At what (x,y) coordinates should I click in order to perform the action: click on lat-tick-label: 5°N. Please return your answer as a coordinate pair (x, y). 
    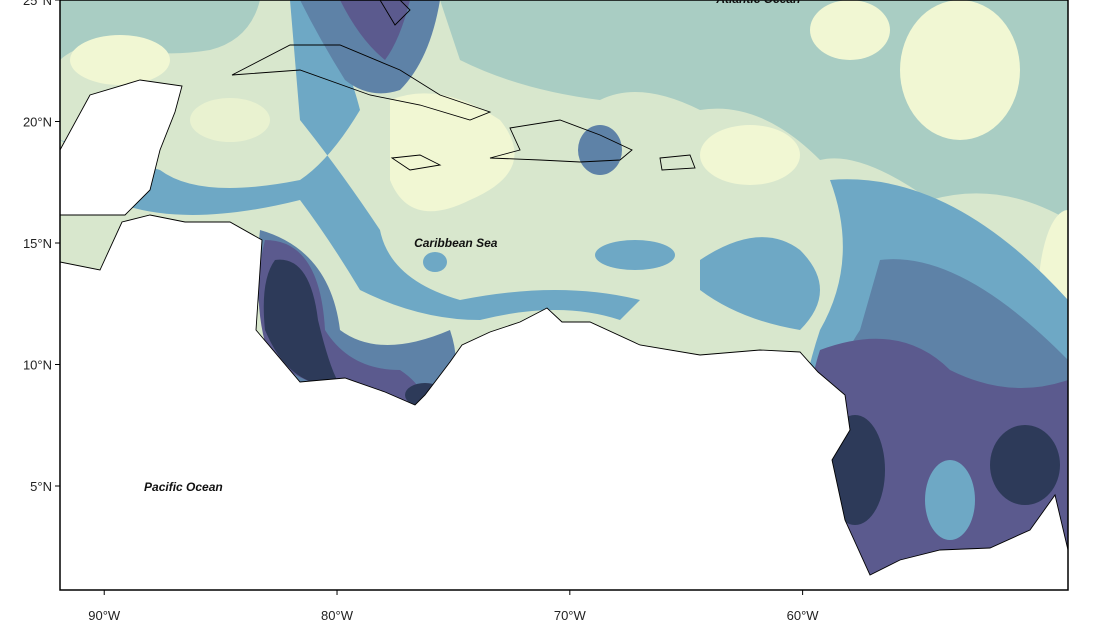
    Looking at the image, I should click on (41, 486).